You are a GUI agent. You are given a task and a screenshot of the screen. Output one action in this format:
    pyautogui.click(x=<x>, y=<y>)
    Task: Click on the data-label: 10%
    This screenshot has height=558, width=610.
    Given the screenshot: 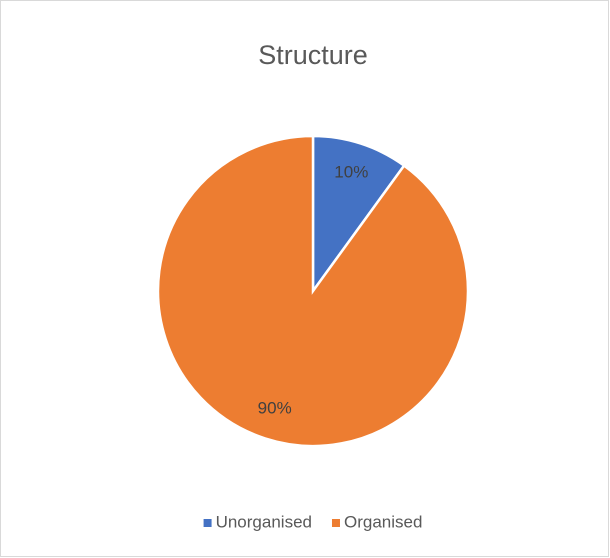 What is the action you would take?
    pyautogui.click(x=351, y=172)
    